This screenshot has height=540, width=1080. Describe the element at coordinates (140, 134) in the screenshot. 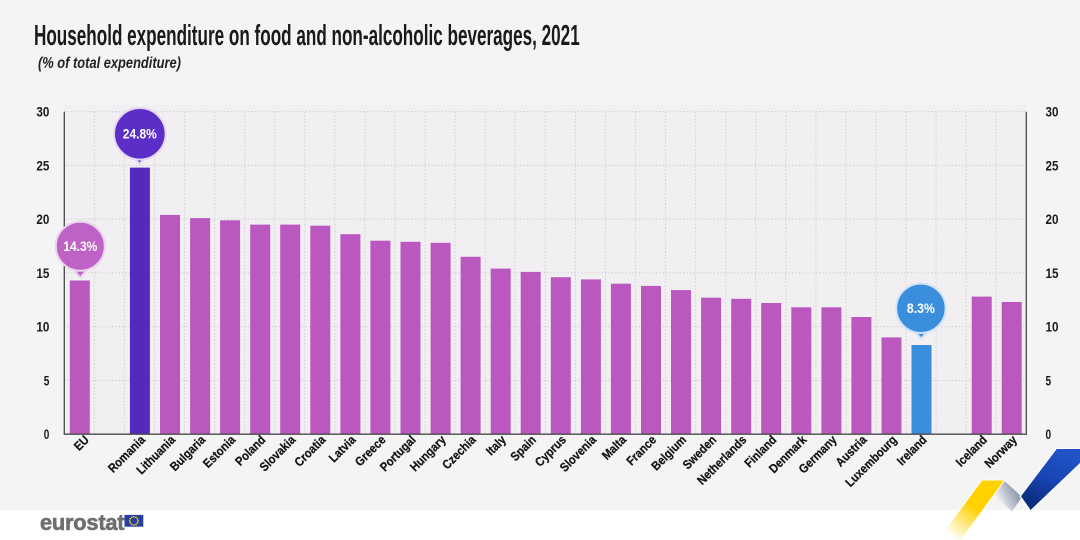

I see `svg-text: 24.8%` at that location.